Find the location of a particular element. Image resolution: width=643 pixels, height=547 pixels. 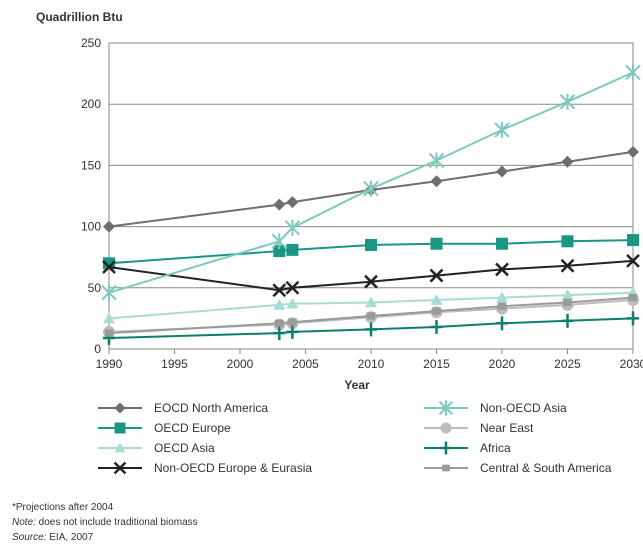

legend-label: Central & South America is located at coordinates (546, 468).